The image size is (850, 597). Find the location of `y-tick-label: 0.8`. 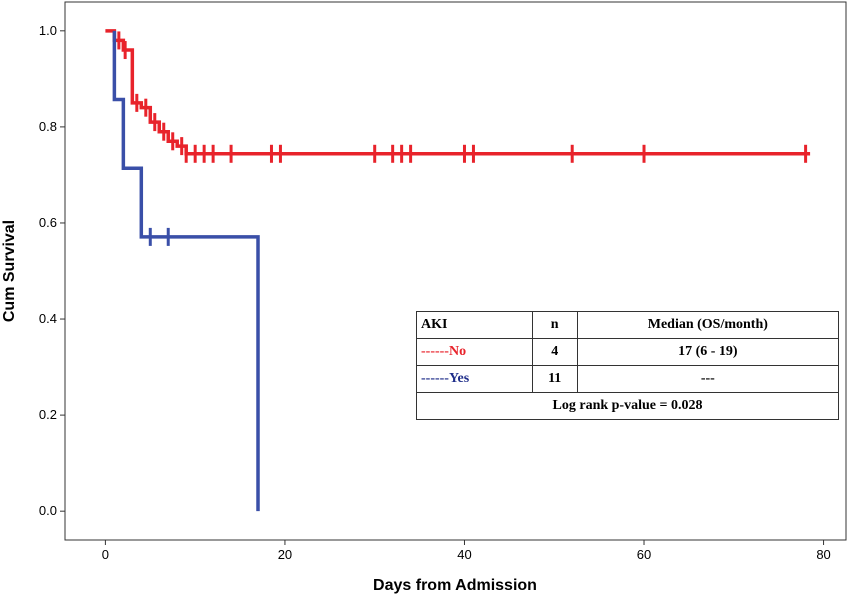

y-tick-label: 0.8 is located at coordinates (48, 126).